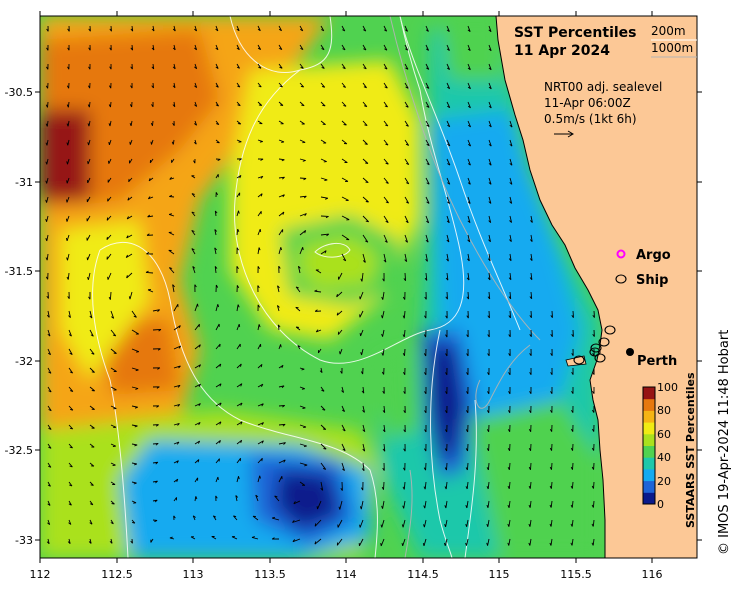 This screenshot has width=740, height=592. Describe the element at coordinates (423, 574) in the screenshot. I see `x-tick-label: 114.5` at that location.